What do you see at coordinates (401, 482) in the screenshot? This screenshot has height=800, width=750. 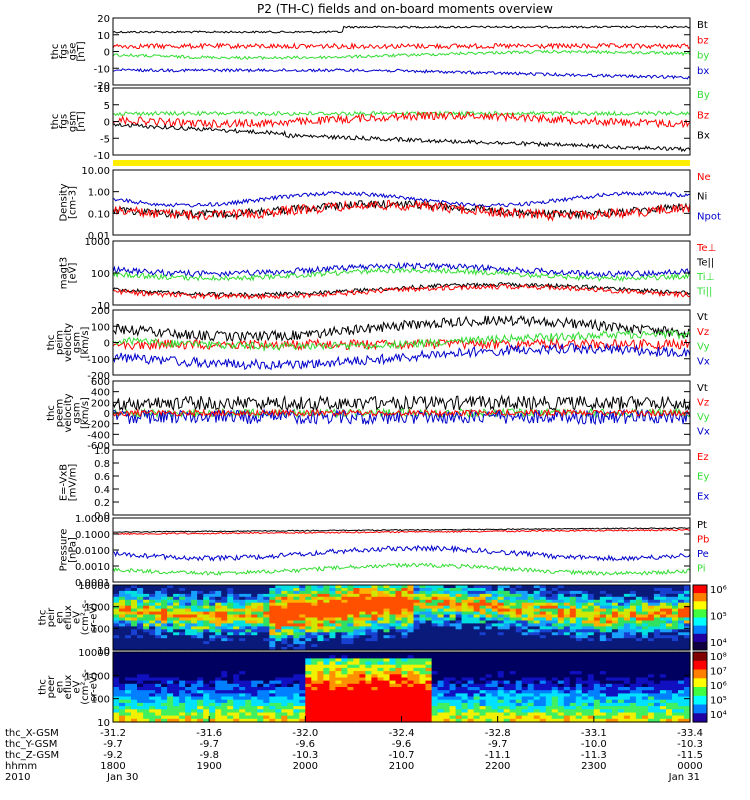 I see `panel-frame` at bounding box center [401, 482].